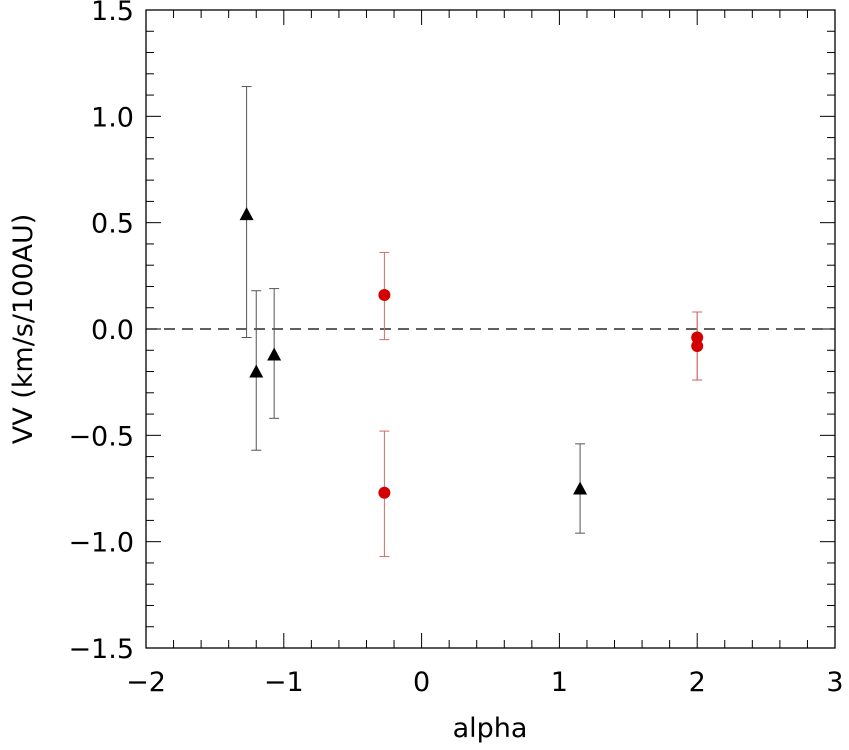  What do you see at coordinates (112, 224) in the screenshot?
I see `y-tick-label: 0.5` at bounding box center [112, 224].